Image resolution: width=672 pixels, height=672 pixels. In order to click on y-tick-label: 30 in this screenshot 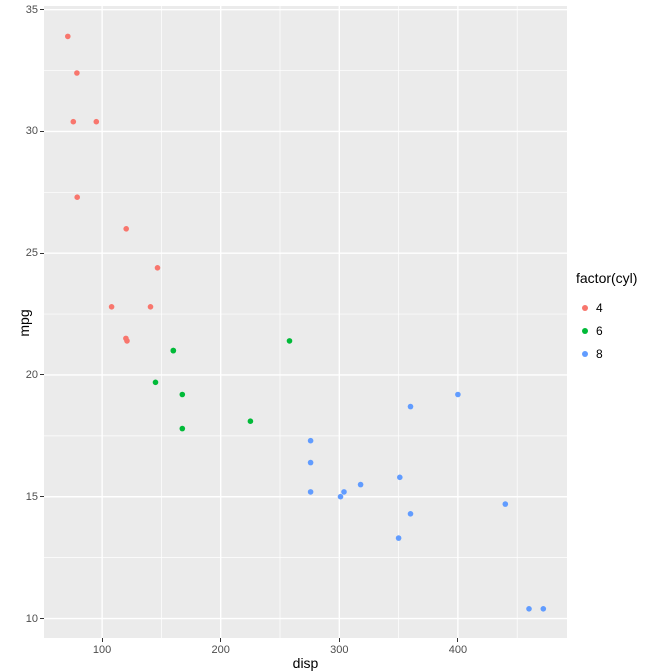, I will do `click(31, 131)`.